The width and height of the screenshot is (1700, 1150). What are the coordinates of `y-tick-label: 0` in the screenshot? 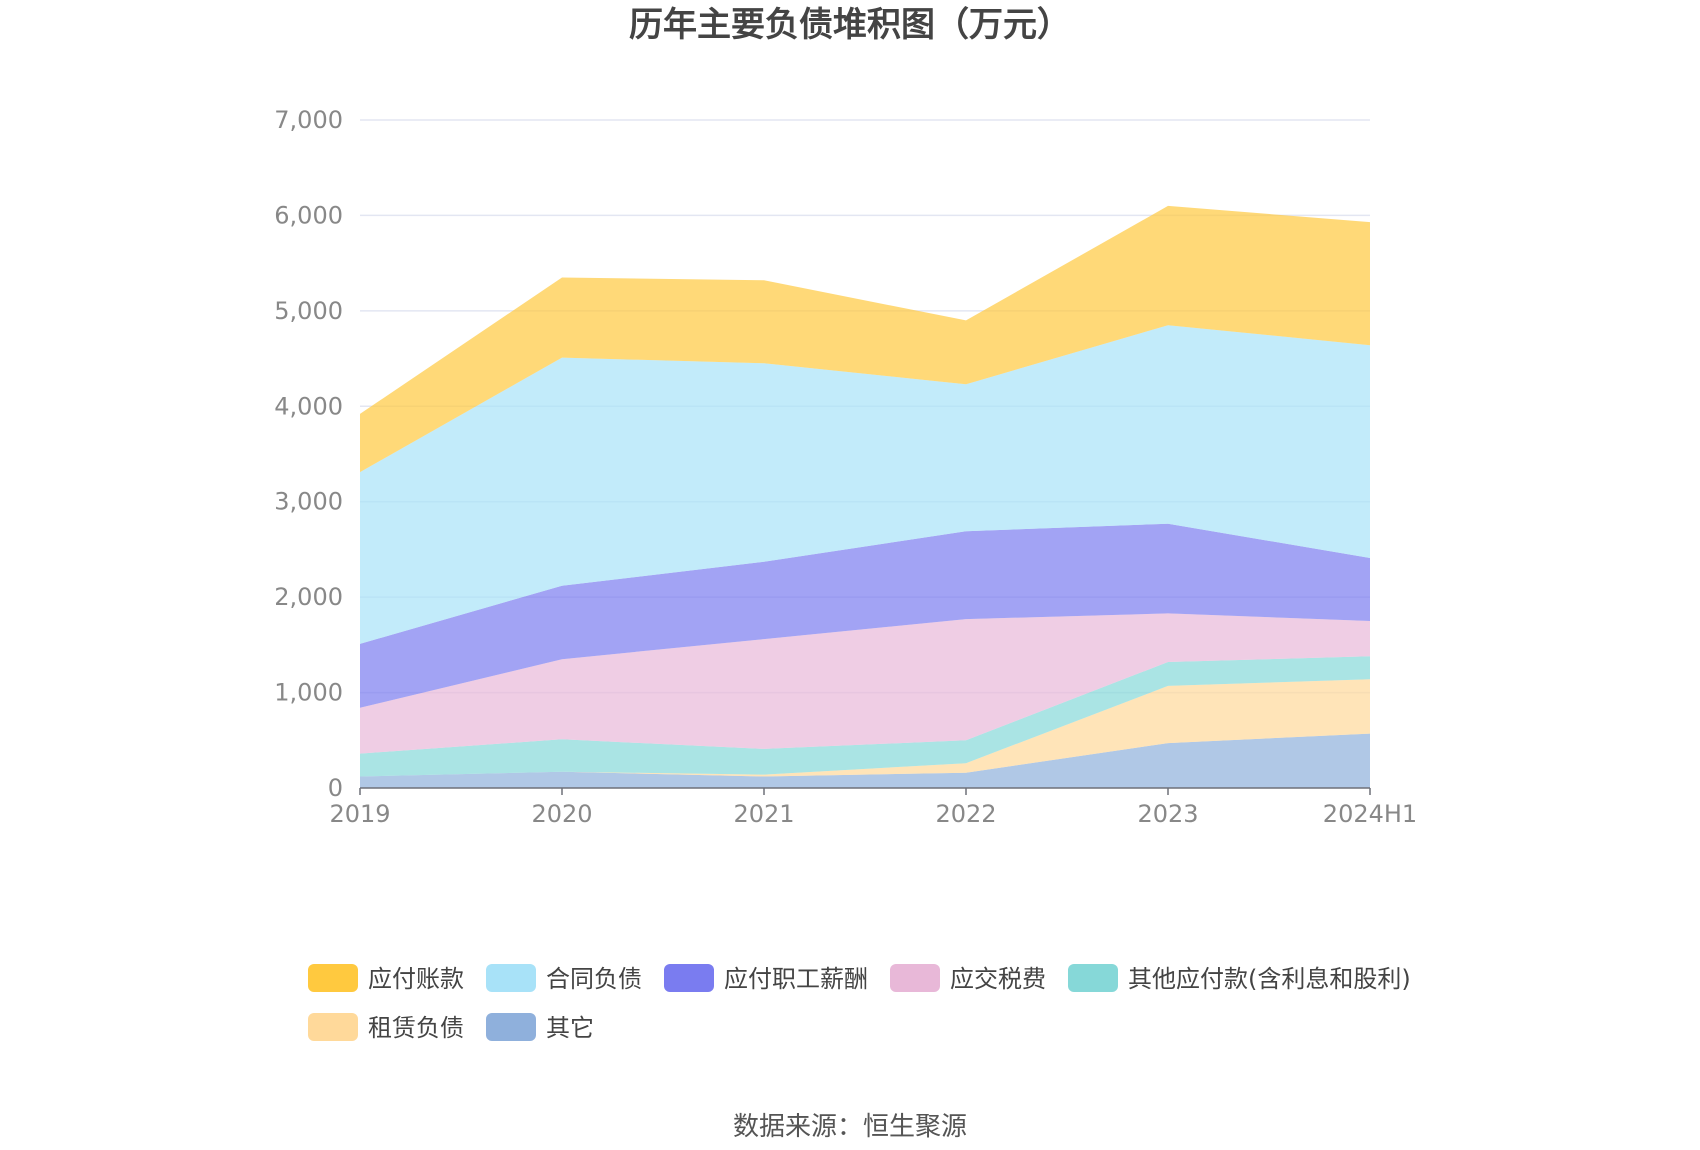 It's located at (335, 788).